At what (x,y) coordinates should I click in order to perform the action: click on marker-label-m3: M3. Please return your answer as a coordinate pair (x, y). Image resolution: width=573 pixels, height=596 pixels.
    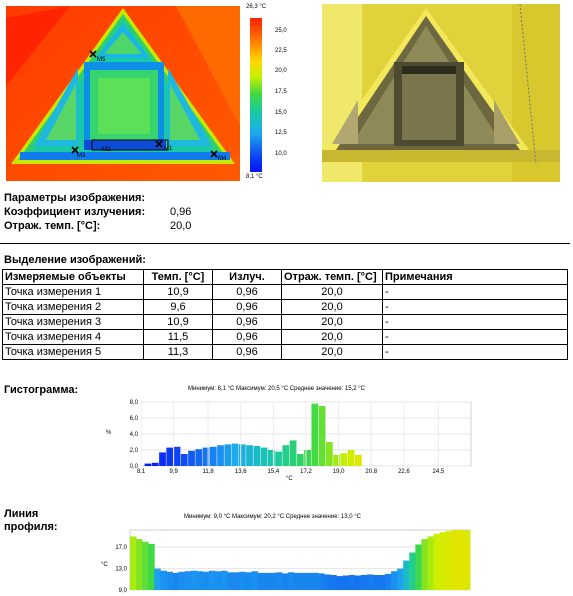
    Looking at the image, I should click on (81, 156).